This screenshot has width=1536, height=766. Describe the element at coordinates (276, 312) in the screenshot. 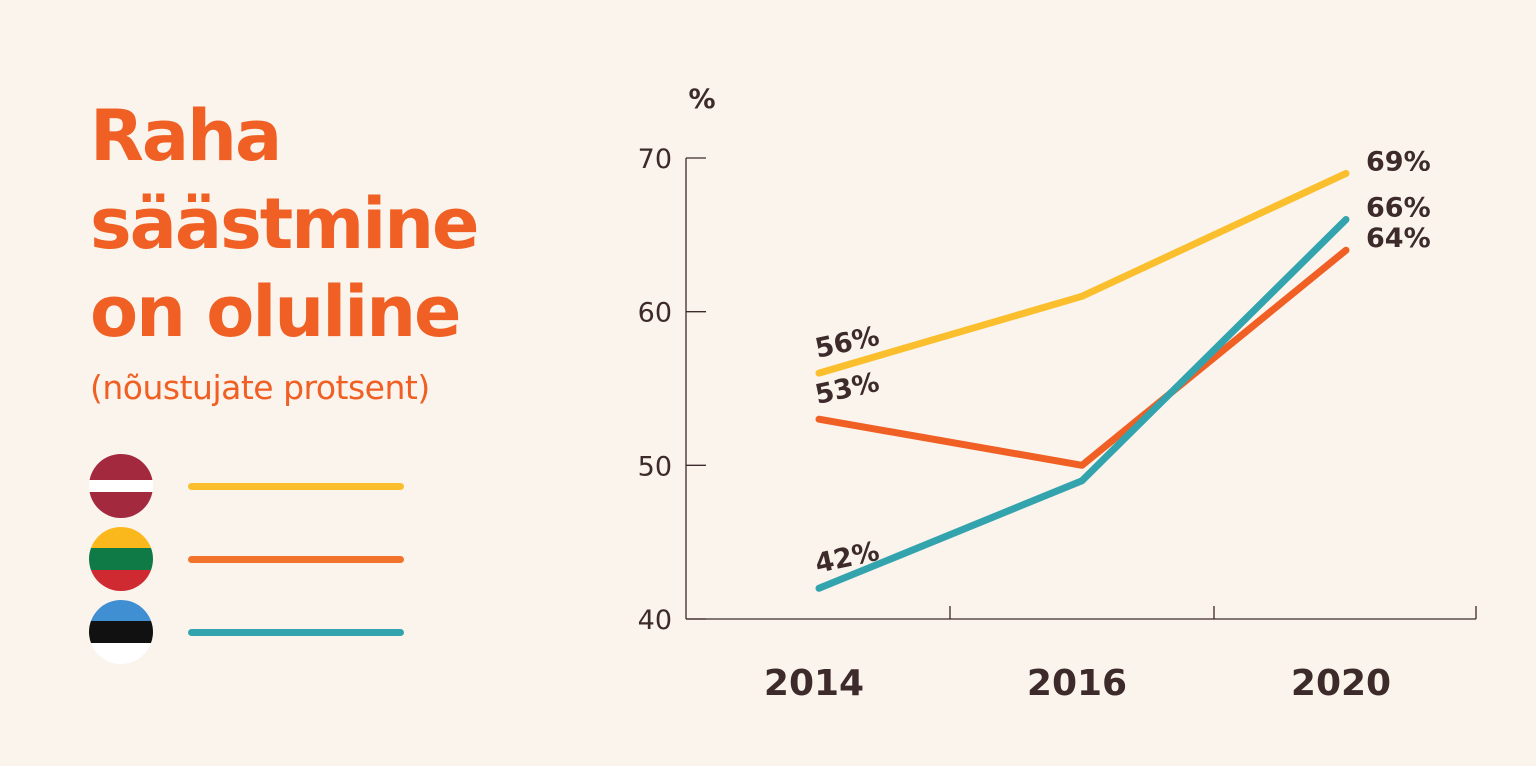

I see `title-line: on oluline` at that location.